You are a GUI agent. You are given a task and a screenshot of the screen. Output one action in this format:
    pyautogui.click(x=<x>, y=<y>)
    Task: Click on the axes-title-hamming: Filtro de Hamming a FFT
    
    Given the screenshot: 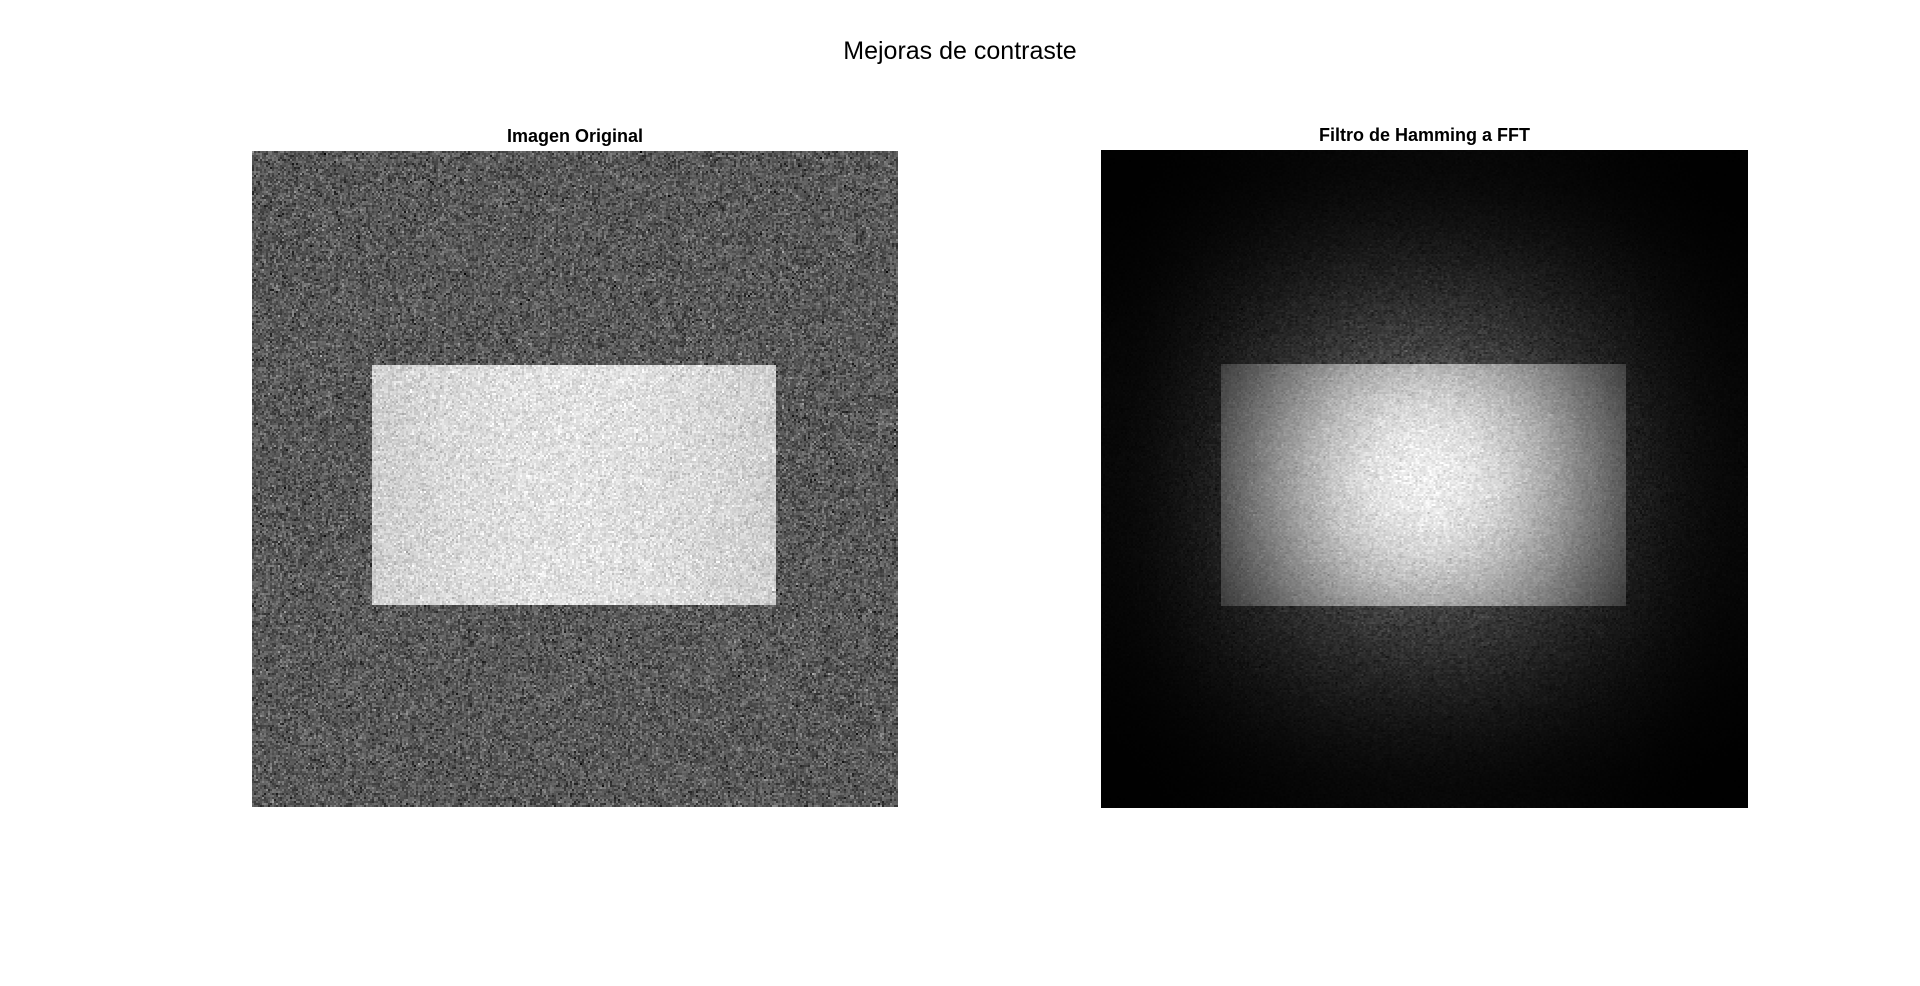 What is the action you would take?
    pyautogui.click(x=1424, y=135)
    